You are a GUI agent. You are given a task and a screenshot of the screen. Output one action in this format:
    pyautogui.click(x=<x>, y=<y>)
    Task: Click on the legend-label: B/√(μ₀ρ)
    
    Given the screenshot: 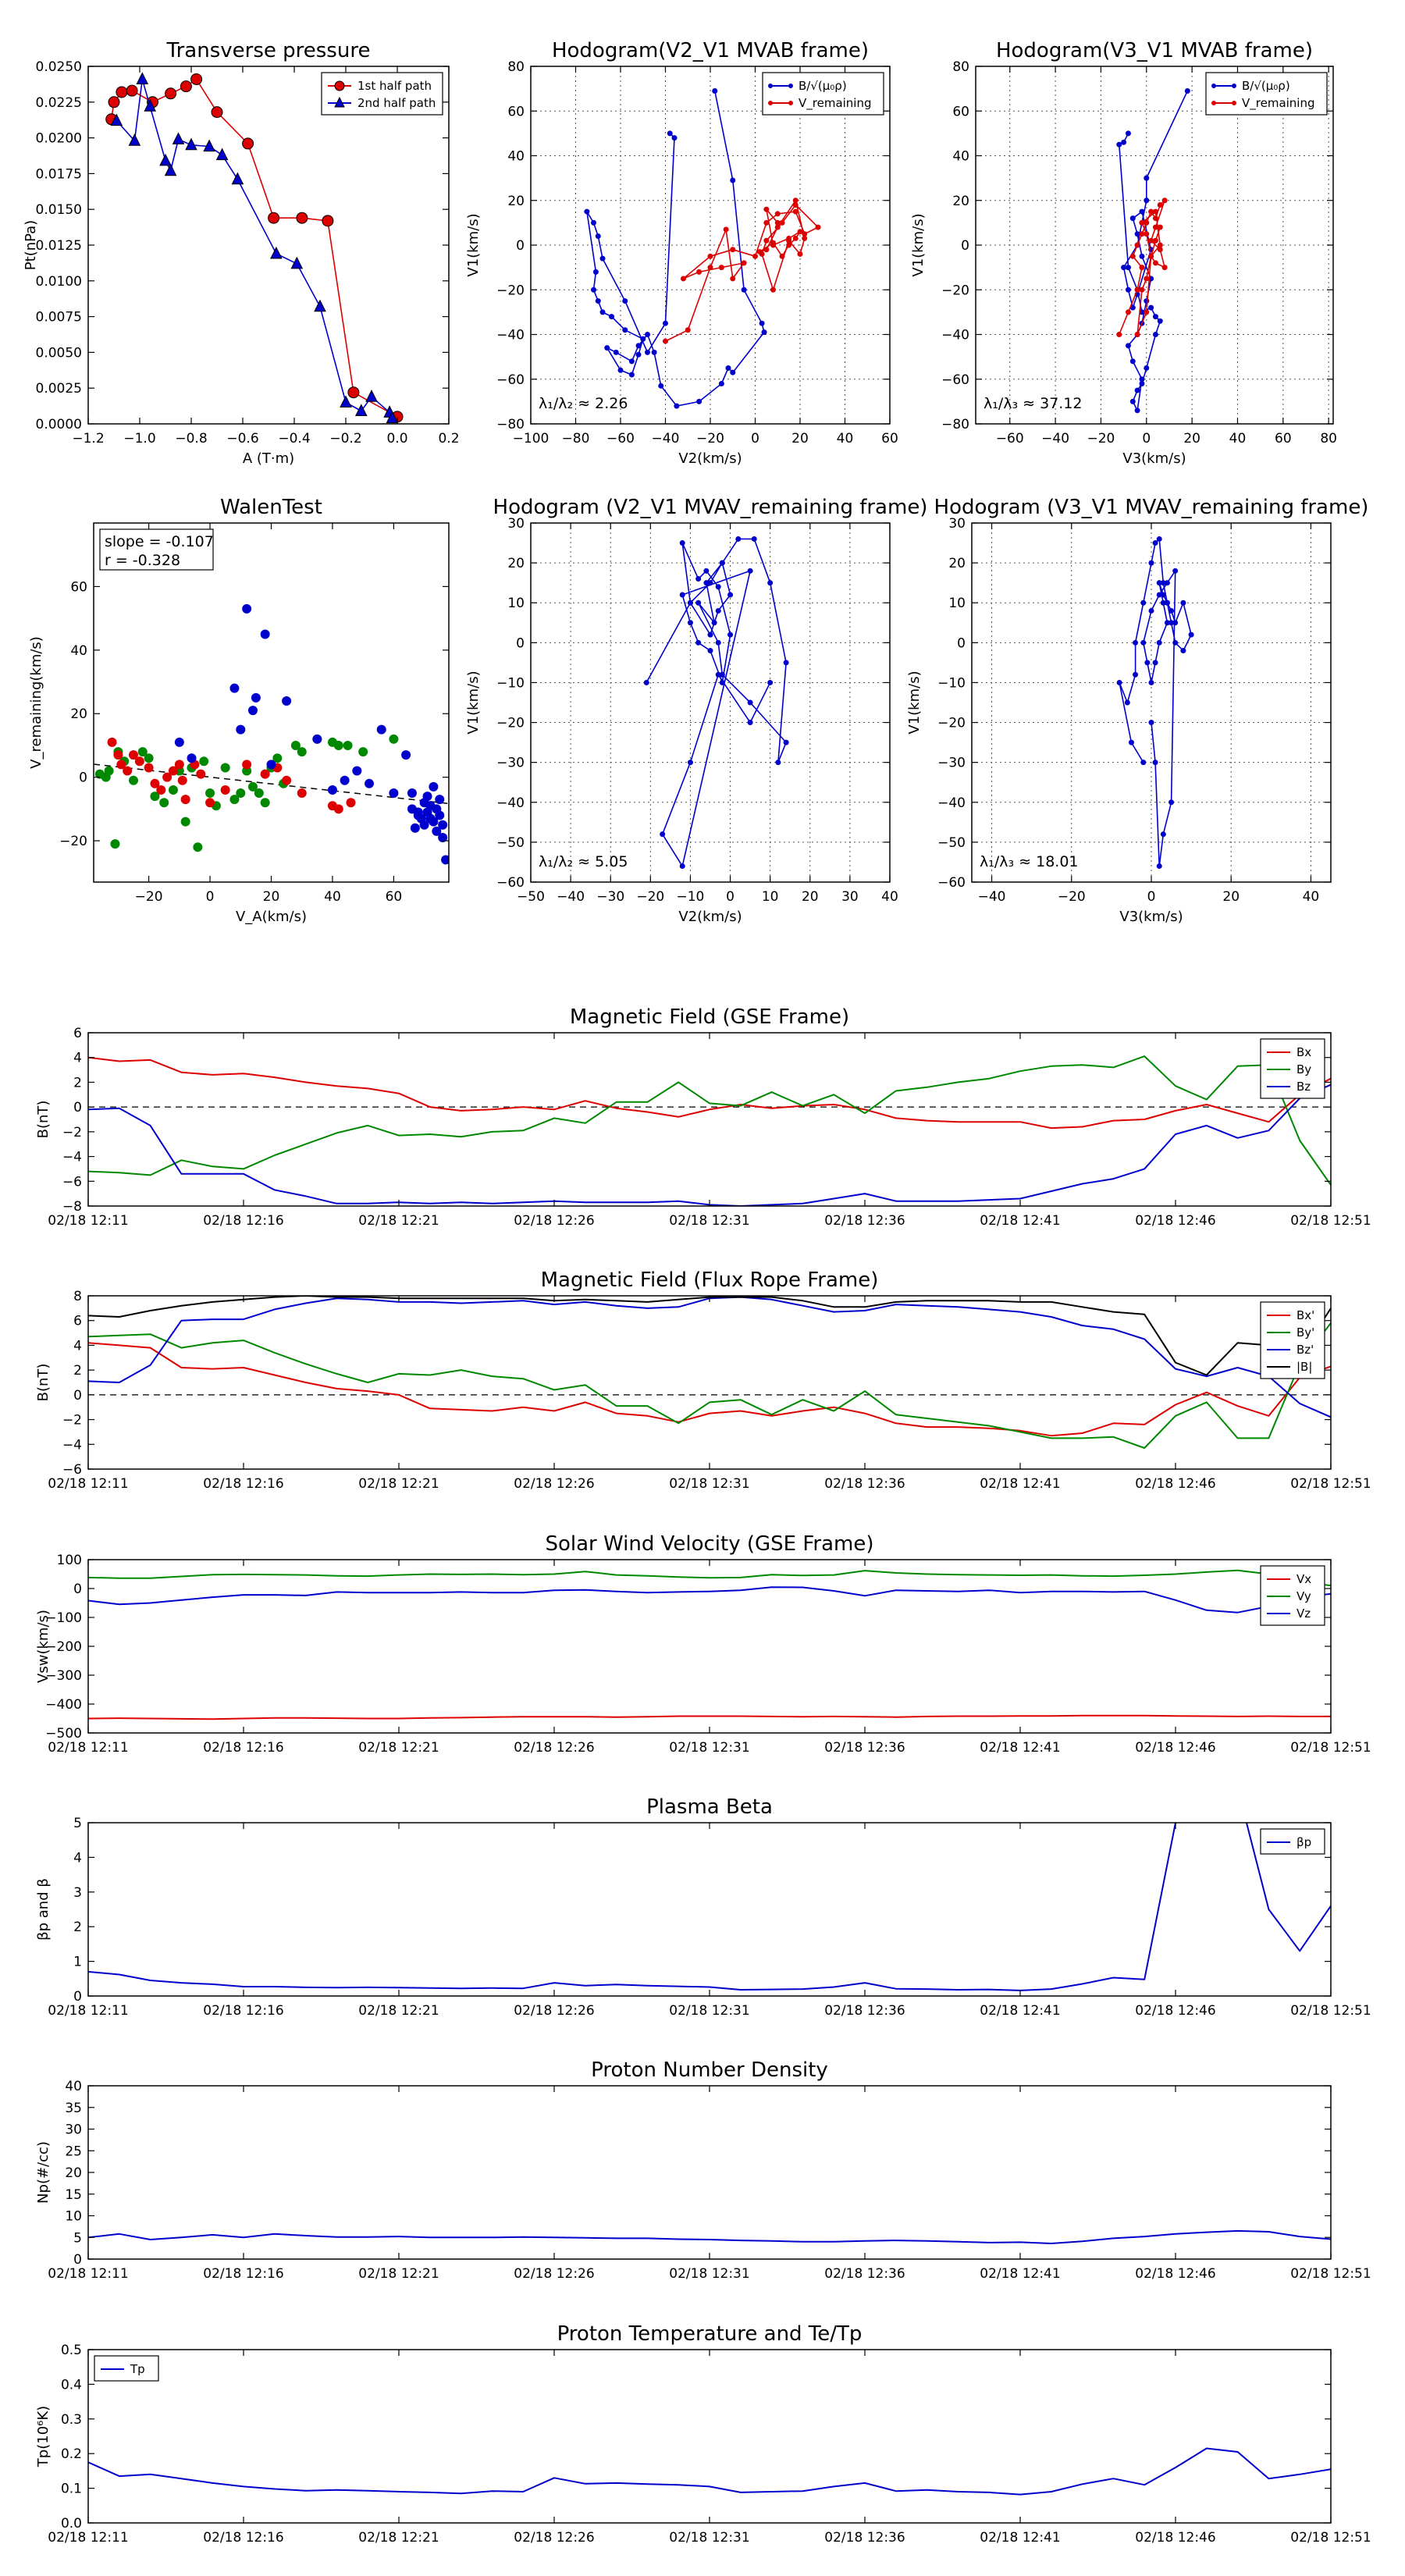 What is the action you would take?
    pyautogui.click(x=1266, y=86)
    